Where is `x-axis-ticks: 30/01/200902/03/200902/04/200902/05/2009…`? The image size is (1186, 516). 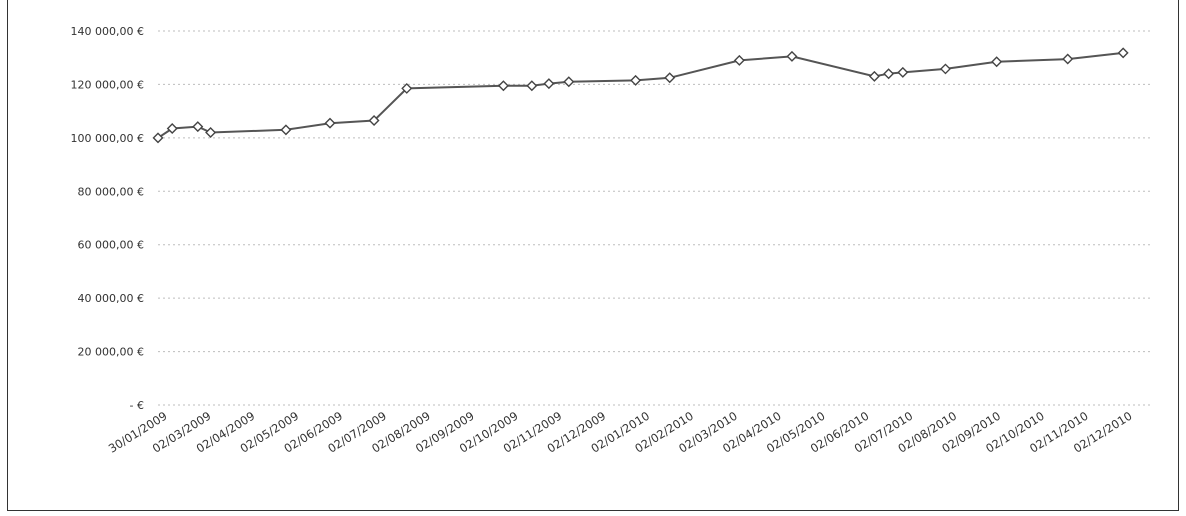 x-axis-ticks: 30/01/200902/03/200902/04/200902/05/2009… is located at coordinates (620, 432).